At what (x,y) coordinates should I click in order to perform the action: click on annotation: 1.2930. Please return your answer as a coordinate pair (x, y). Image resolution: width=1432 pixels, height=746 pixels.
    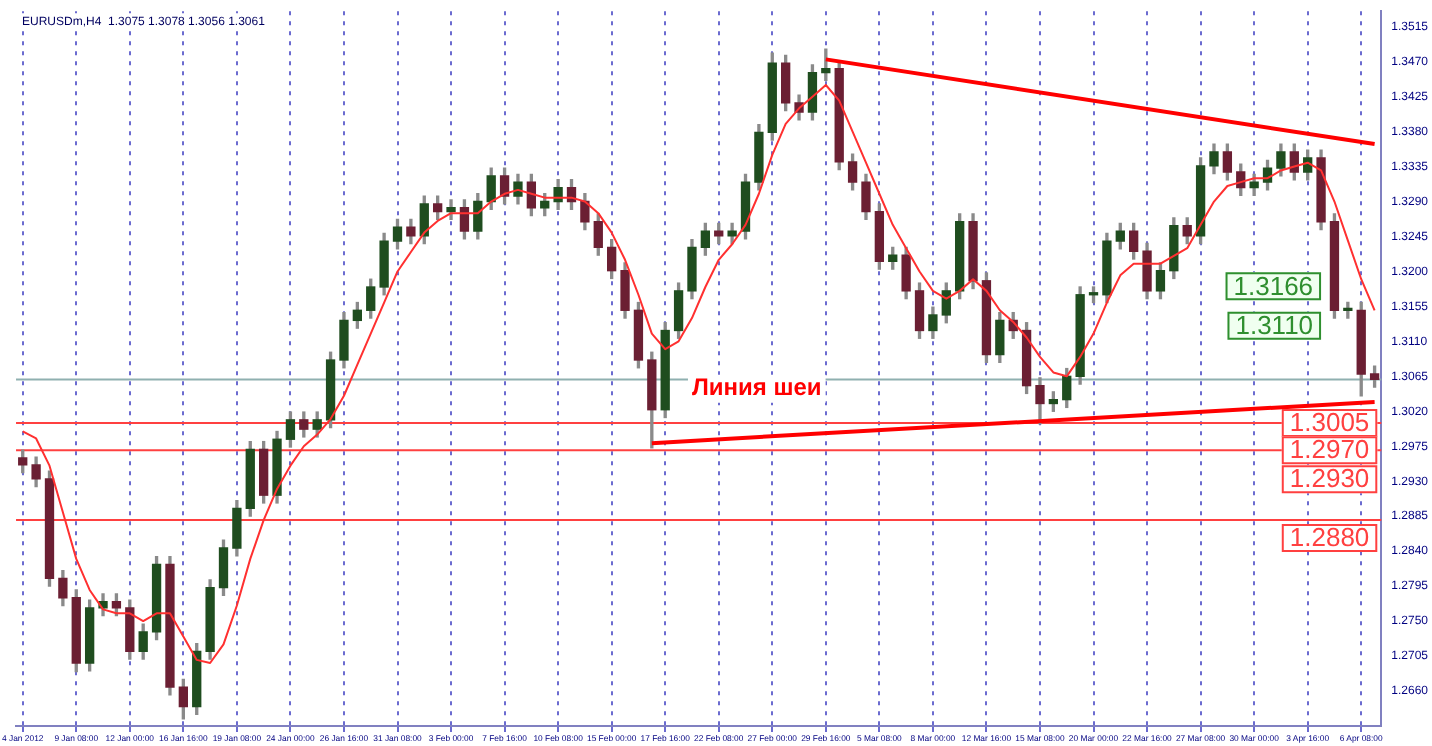
    Looking at the image, I should click on (1329, 478).